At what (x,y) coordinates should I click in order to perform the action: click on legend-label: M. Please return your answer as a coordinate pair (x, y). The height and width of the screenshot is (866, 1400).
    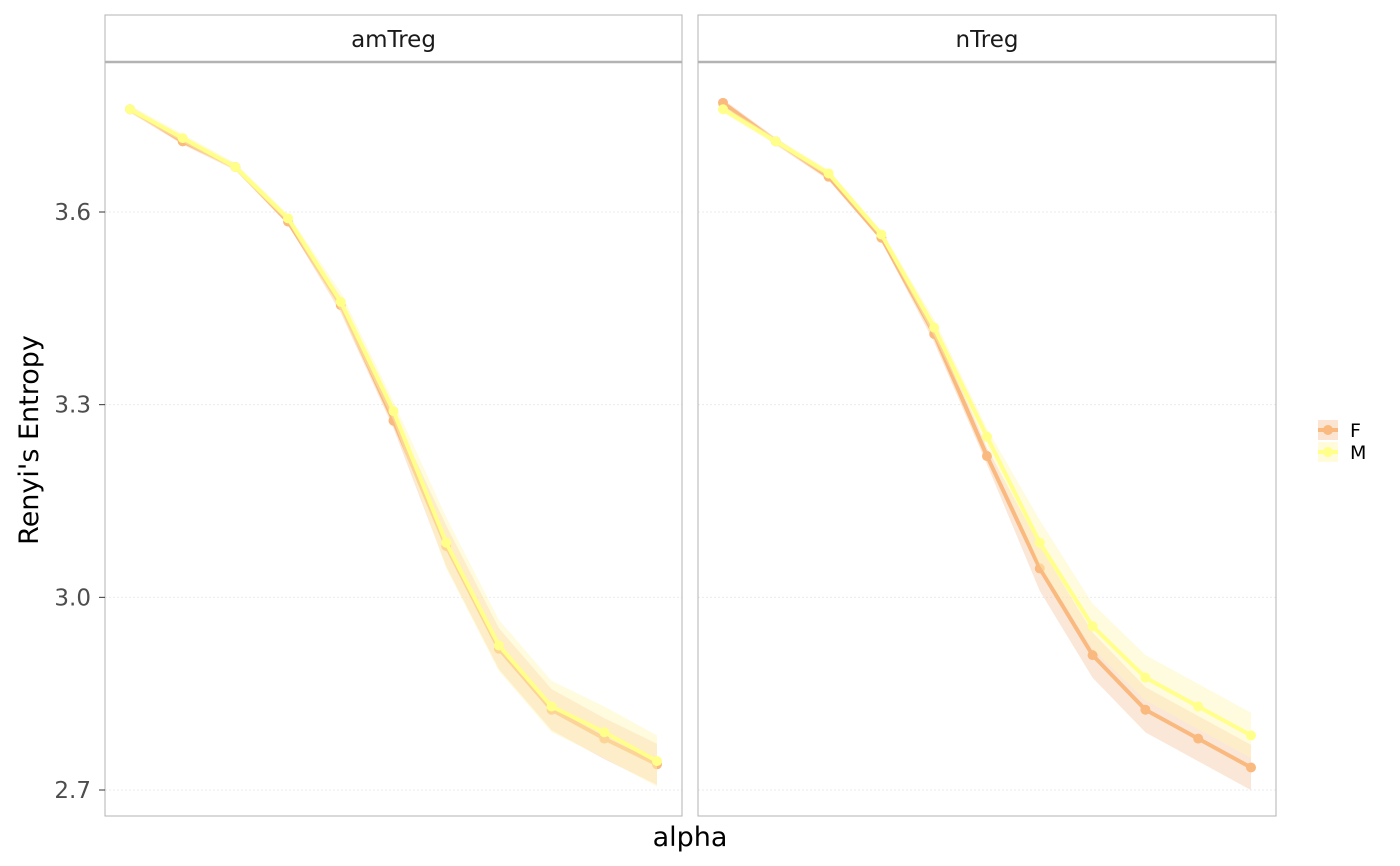
    Looking at the image, I should click on (1358, 453).